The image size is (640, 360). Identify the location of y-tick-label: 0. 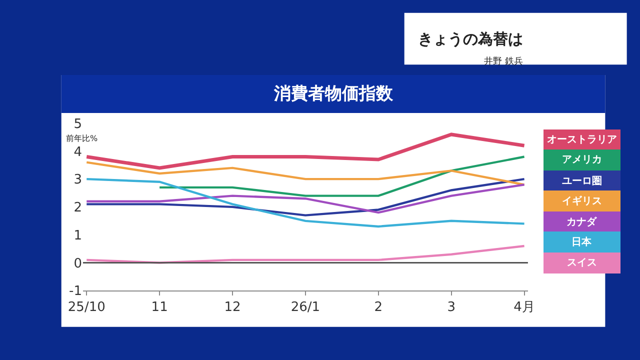
(78, 264).